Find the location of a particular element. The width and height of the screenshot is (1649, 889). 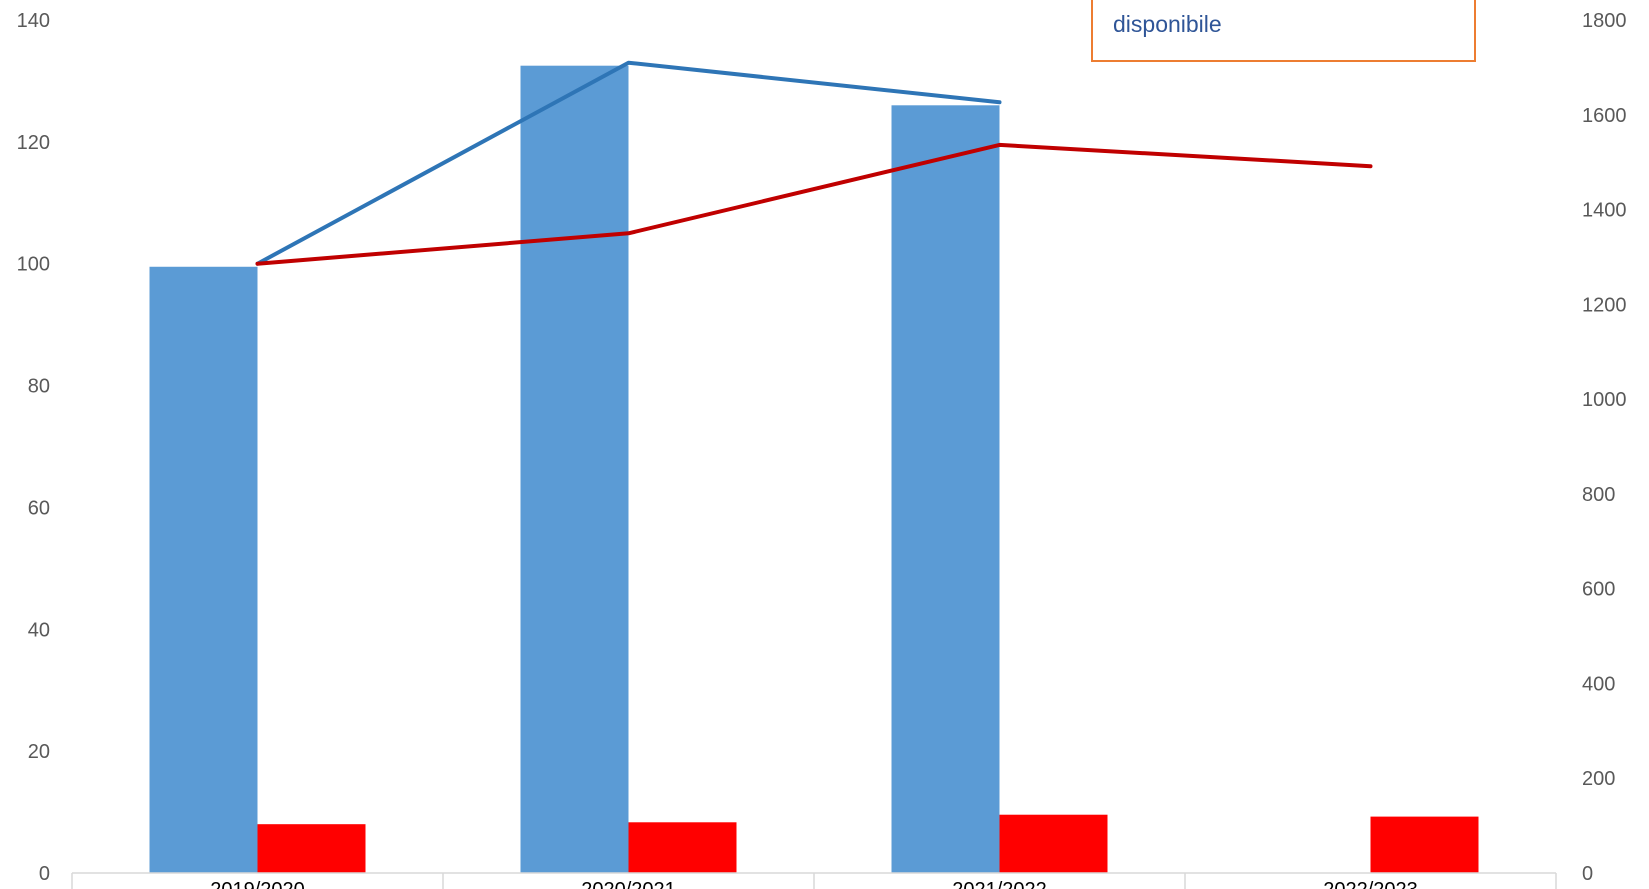

category-label: 2019/2020 is located at coordinates (257, 884).